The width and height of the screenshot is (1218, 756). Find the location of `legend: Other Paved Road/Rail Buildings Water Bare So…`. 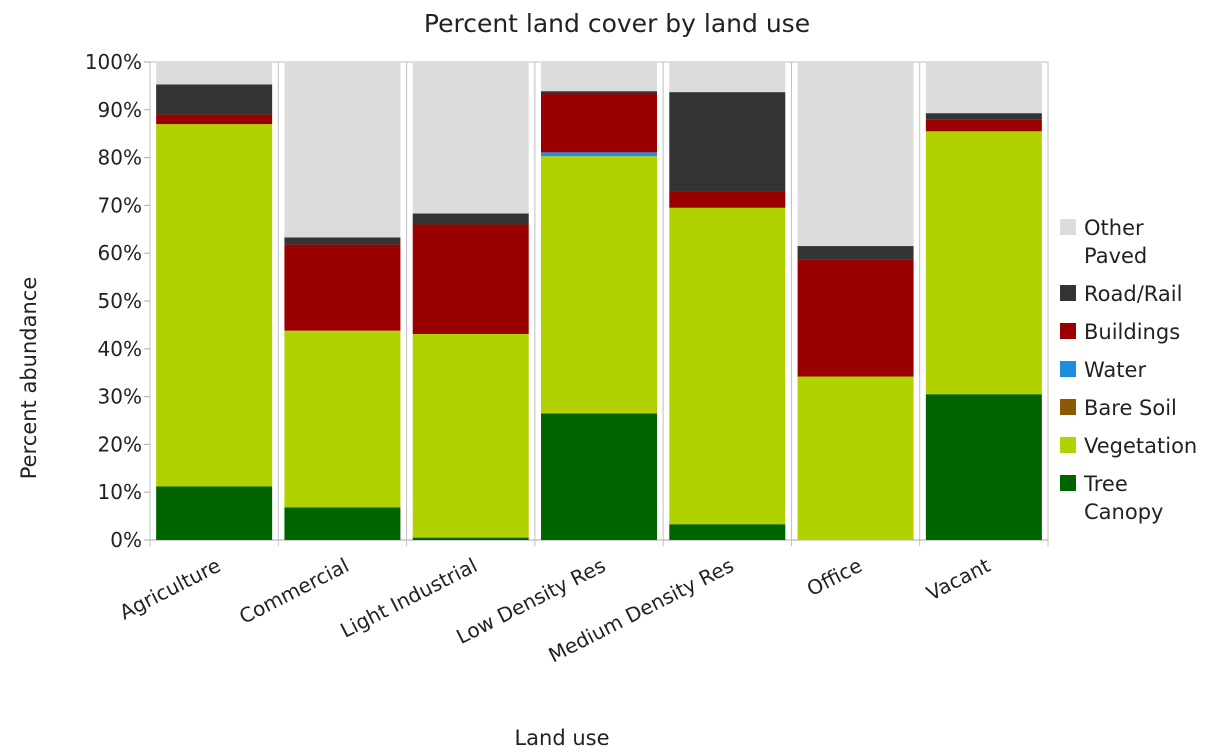

legend: Other Paved Road/Rail Buildings Water Bare So… is located at coordinates (1128, 370).